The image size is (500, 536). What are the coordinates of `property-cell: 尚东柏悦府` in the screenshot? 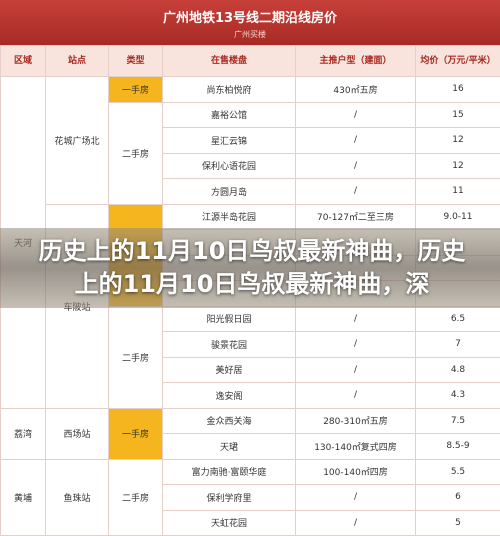 It's located at (229, 89).